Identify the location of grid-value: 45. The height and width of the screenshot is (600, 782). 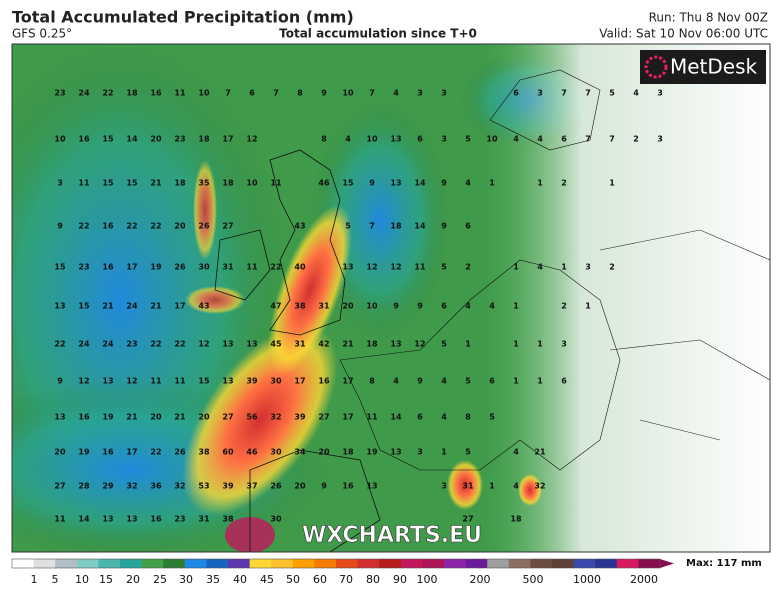
(276, 344).